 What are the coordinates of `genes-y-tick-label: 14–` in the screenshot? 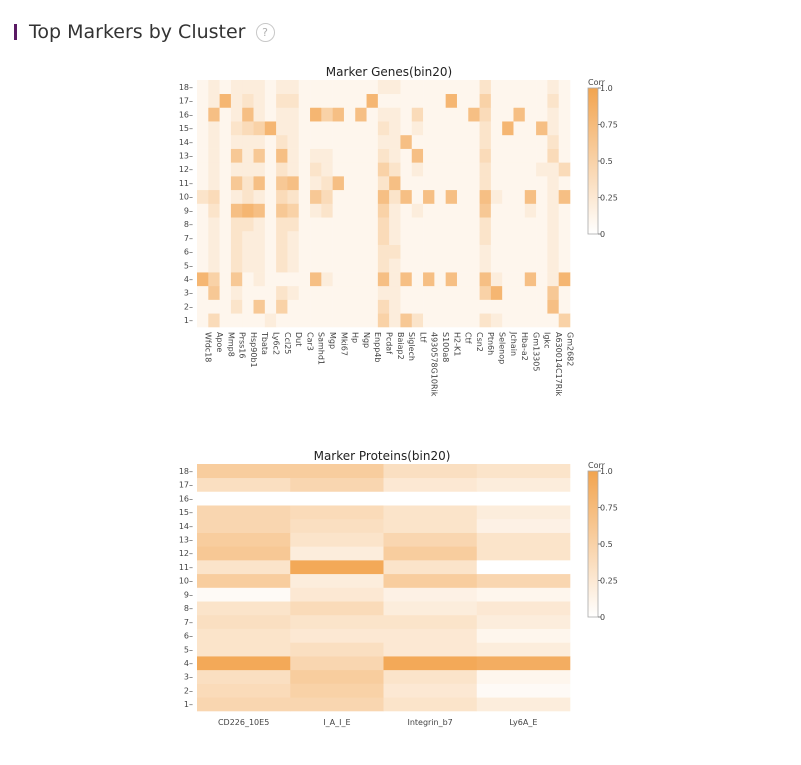 It's located at (186, 142).